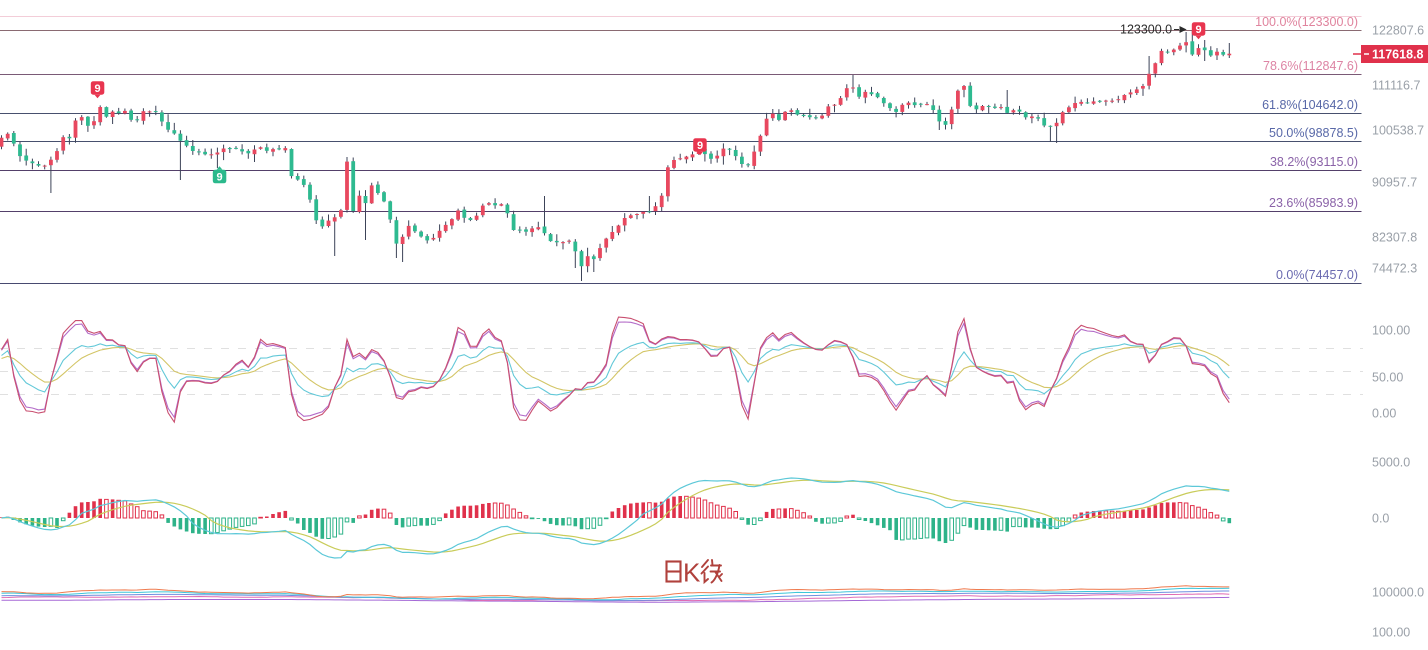  What do you see at coordinates (1380, 518) in the screenshot?
I see `svg-text: 0.0` at bounding box center [1380, 518].